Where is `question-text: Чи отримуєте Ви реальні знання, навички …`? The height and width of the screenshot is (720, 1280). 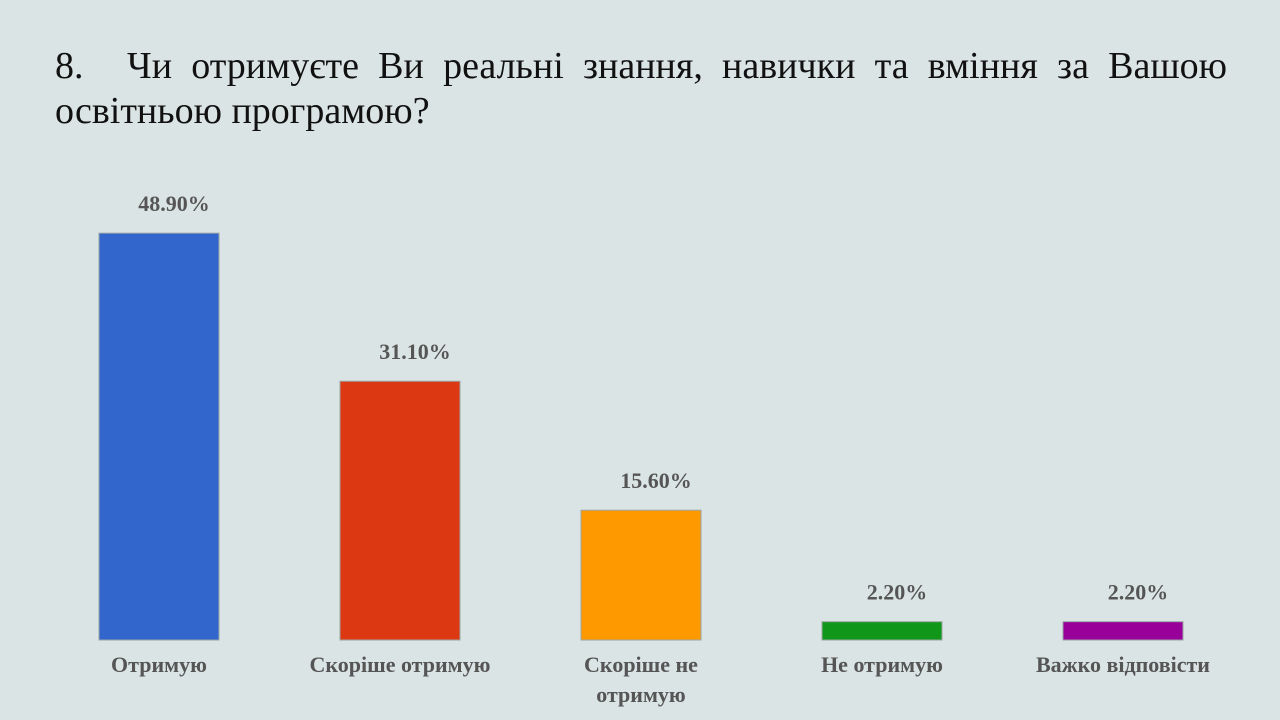 question-text: Чи отримуєте Ви реальні знання, навички … is located at coordinates (641, 88).